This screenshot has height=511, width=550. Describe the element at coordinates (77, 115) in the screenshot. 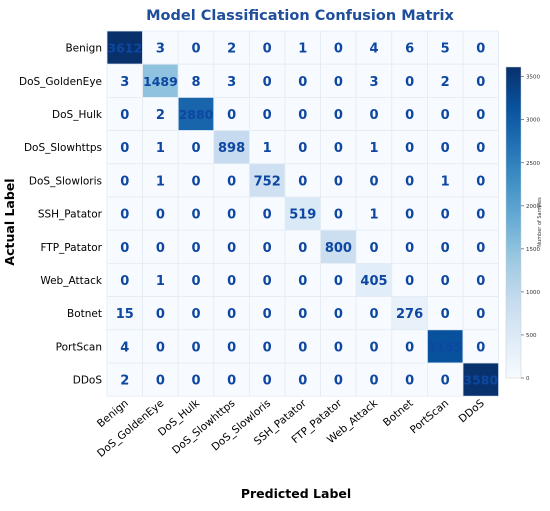

I see `y-tick-label-dos-hulk: DoS_Hulk` at that location.